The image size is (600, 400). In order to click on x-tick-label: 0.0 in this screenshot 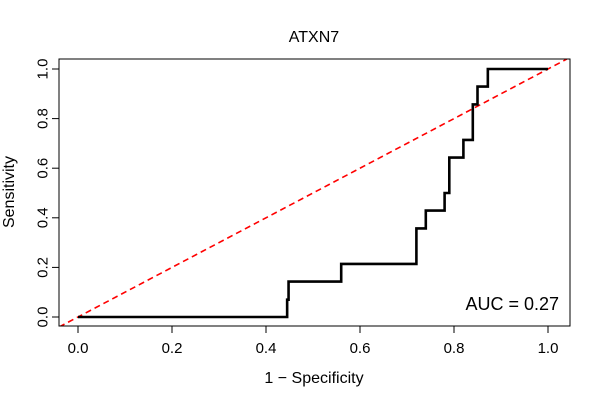, I will do `click(78, 348)`.